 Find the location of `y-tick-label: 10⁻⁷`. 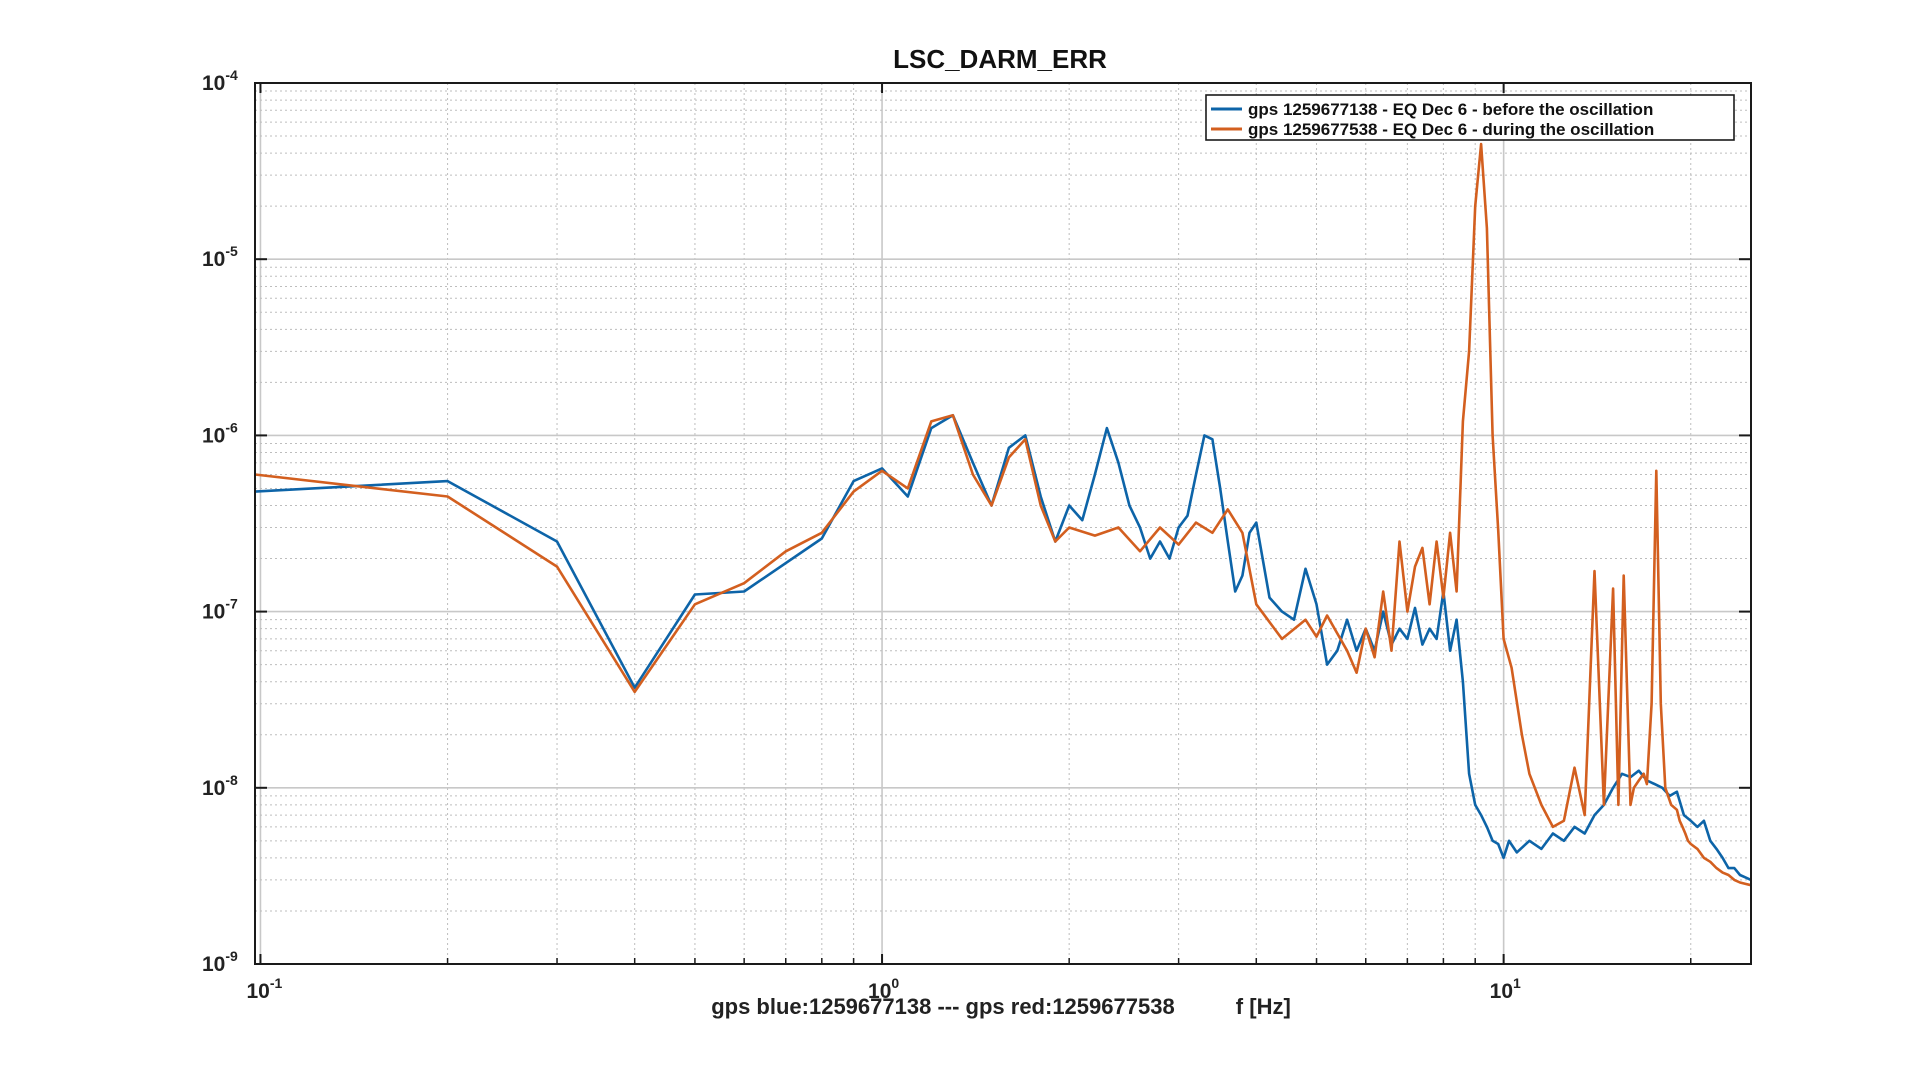

y-tick-label: 10⁻⁷ is located at coordinates (220, 610).